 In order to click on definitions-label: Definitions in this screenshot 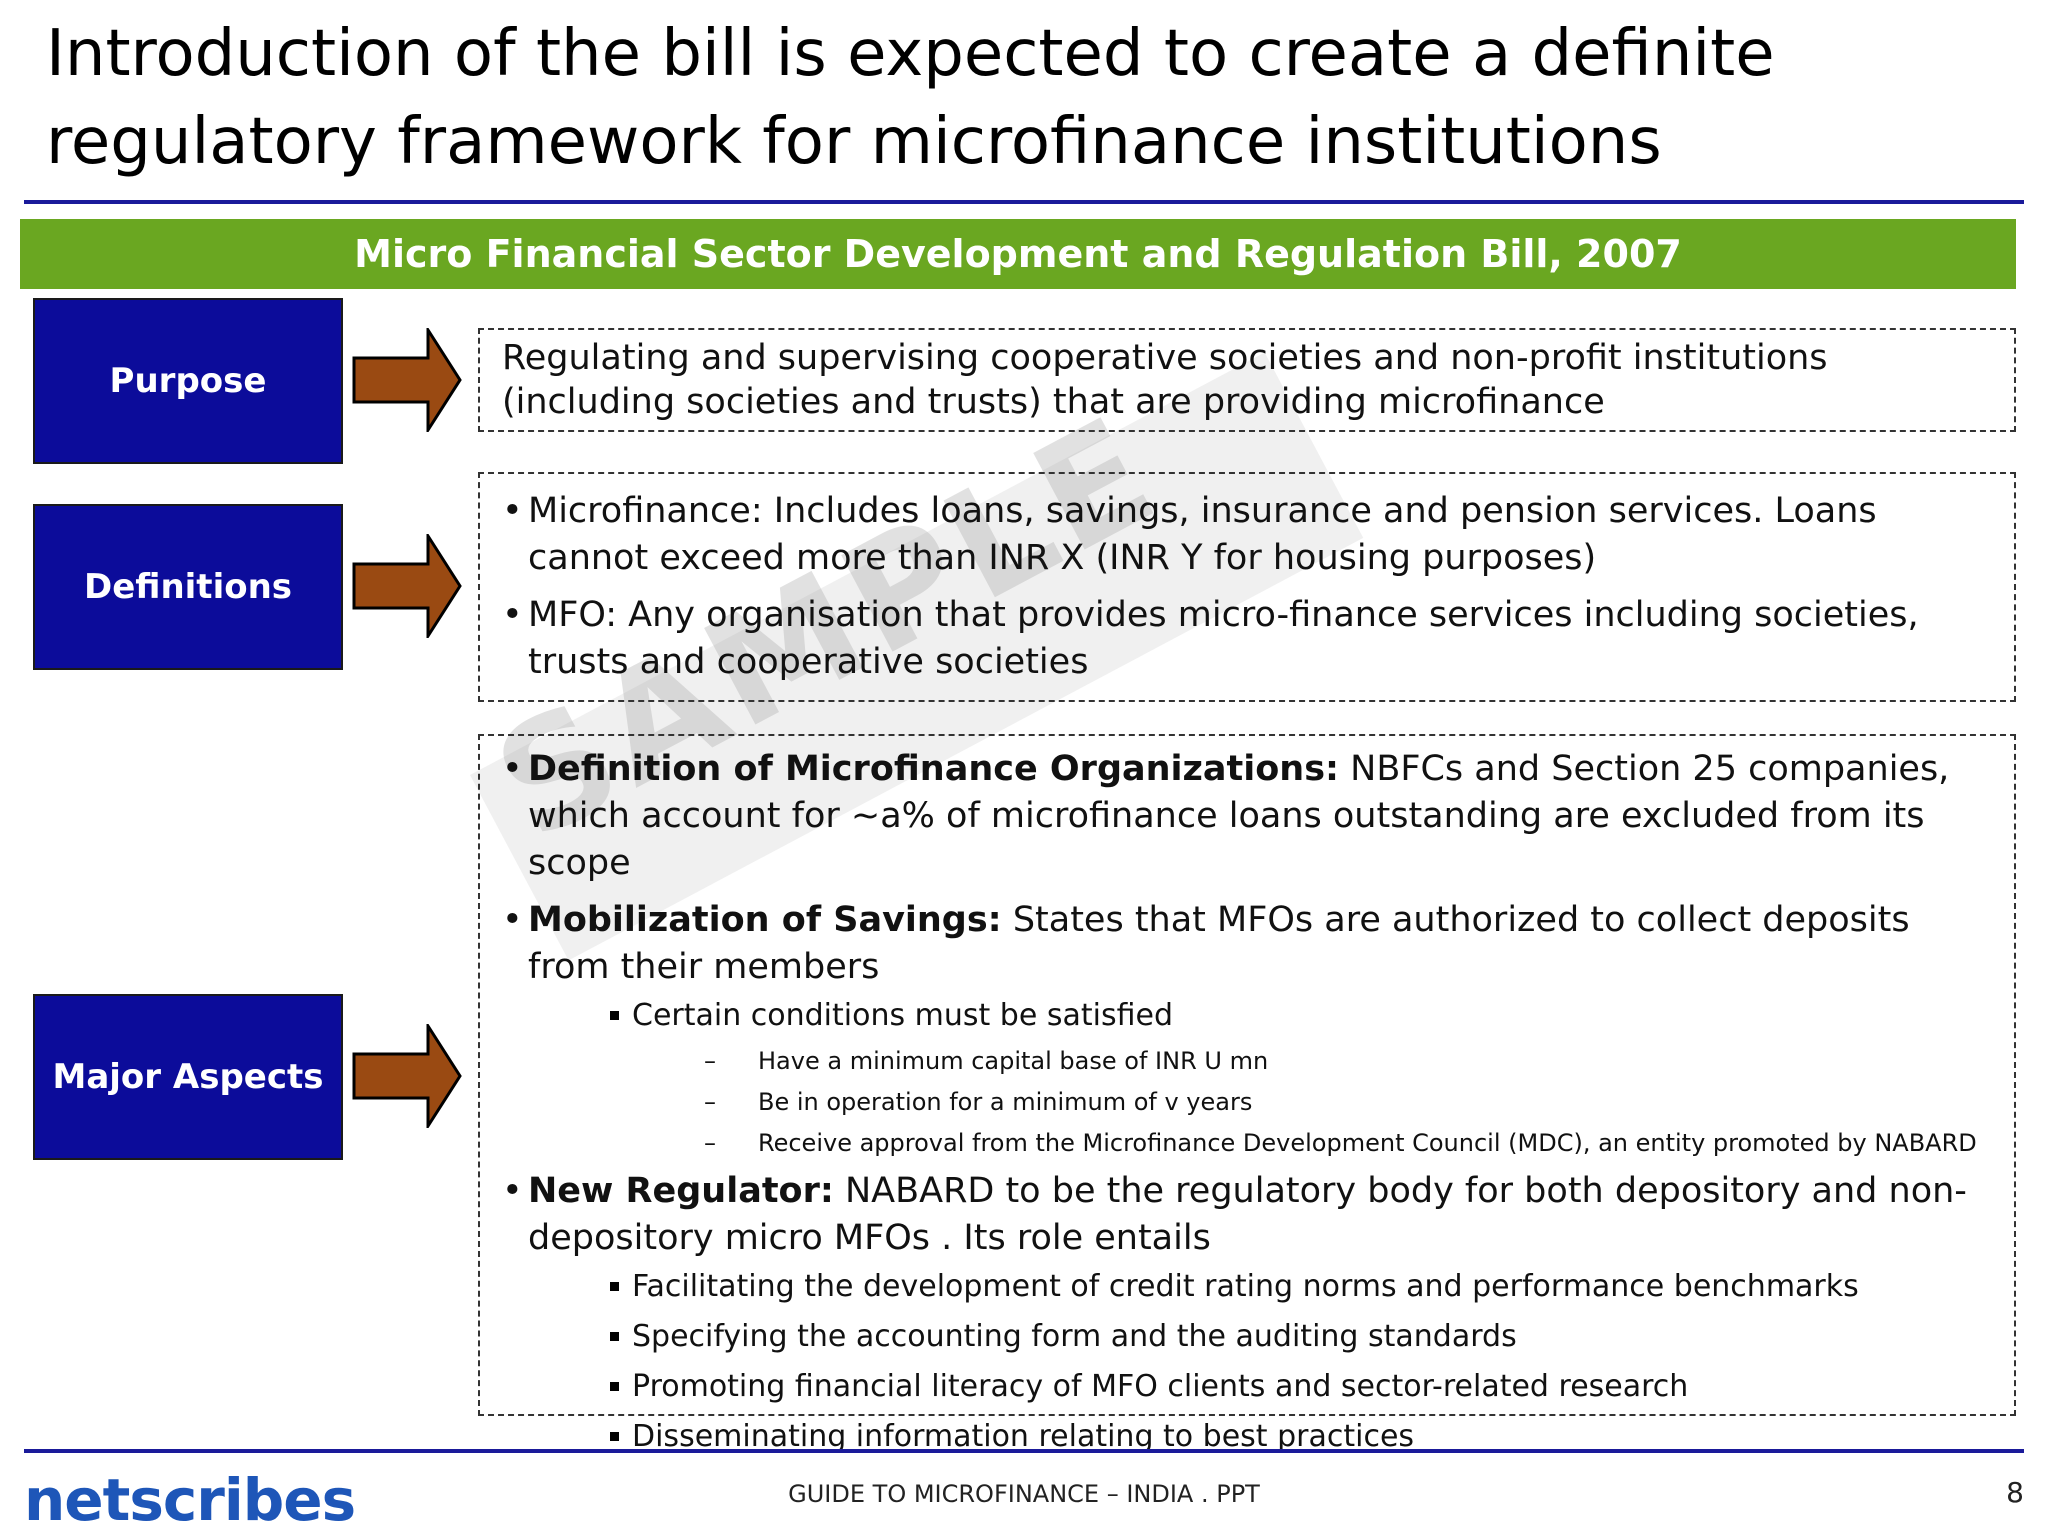, I will do `click(188, 587)`.